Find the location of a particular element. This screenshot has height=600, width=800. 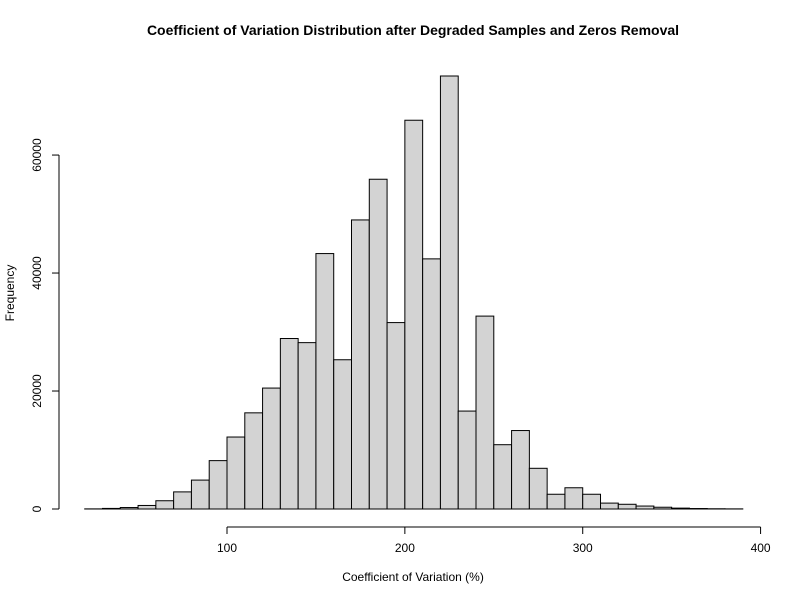

x-tick-label: 100 is located at coordinates (227, 548).